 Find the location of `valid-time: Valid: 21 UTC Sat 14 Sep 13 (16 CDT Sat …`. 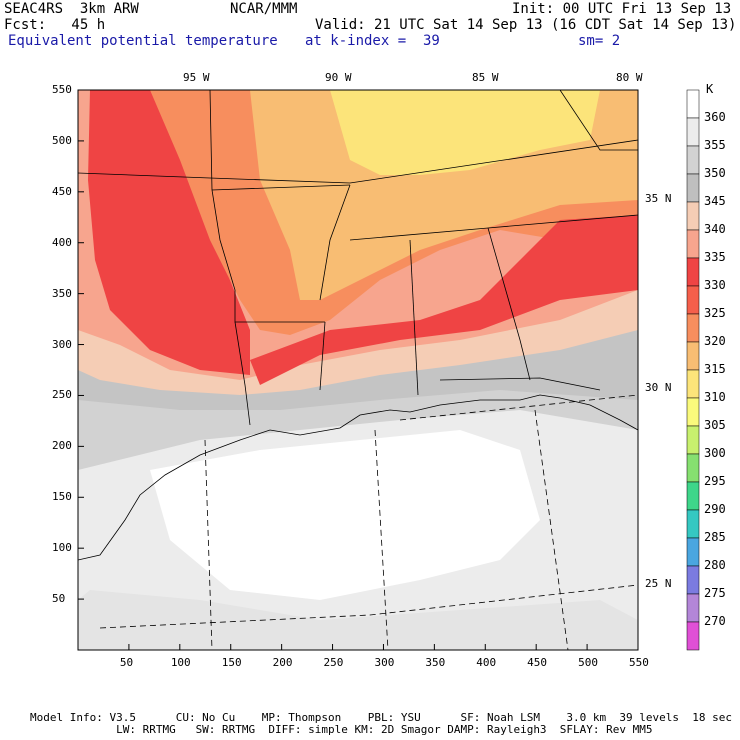

valid-time: Valid: 21 UTC Sat 14 Sep 13 (16 CDT Sat … is located at coordinates (526, 25).